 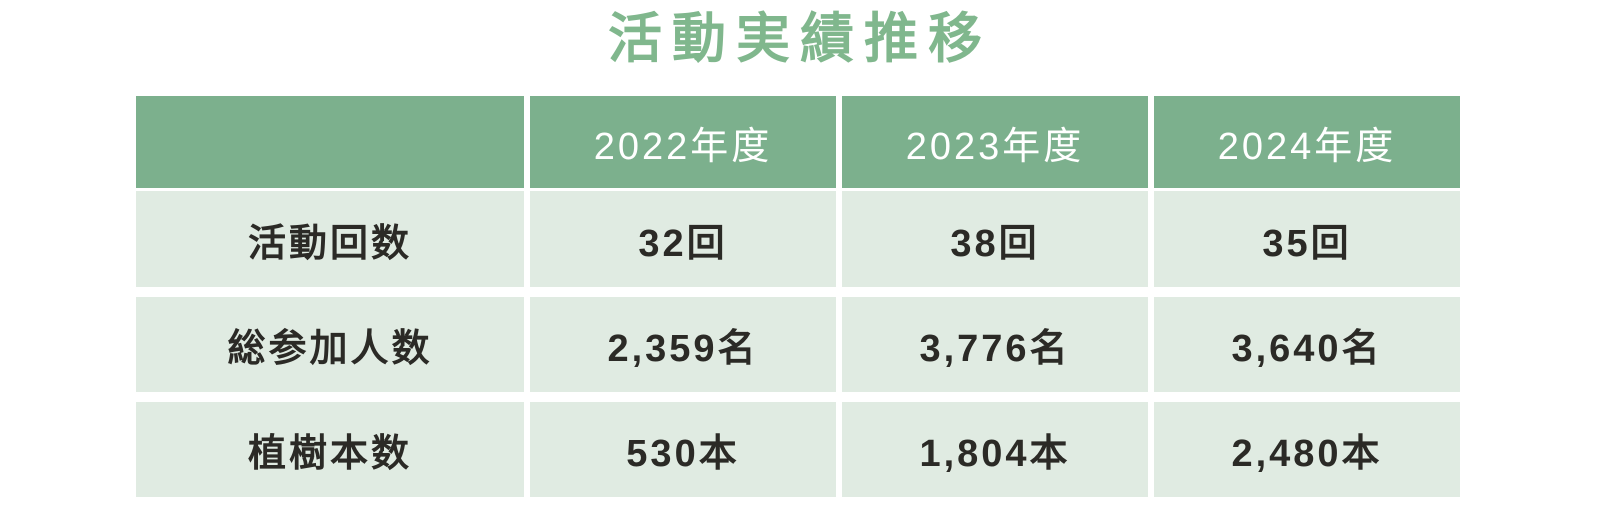 What do you see at coordinates (683, 142) in the screenshot?
I see `header-cell-fy2022: 2022年度` at bounding box center [683, 142].